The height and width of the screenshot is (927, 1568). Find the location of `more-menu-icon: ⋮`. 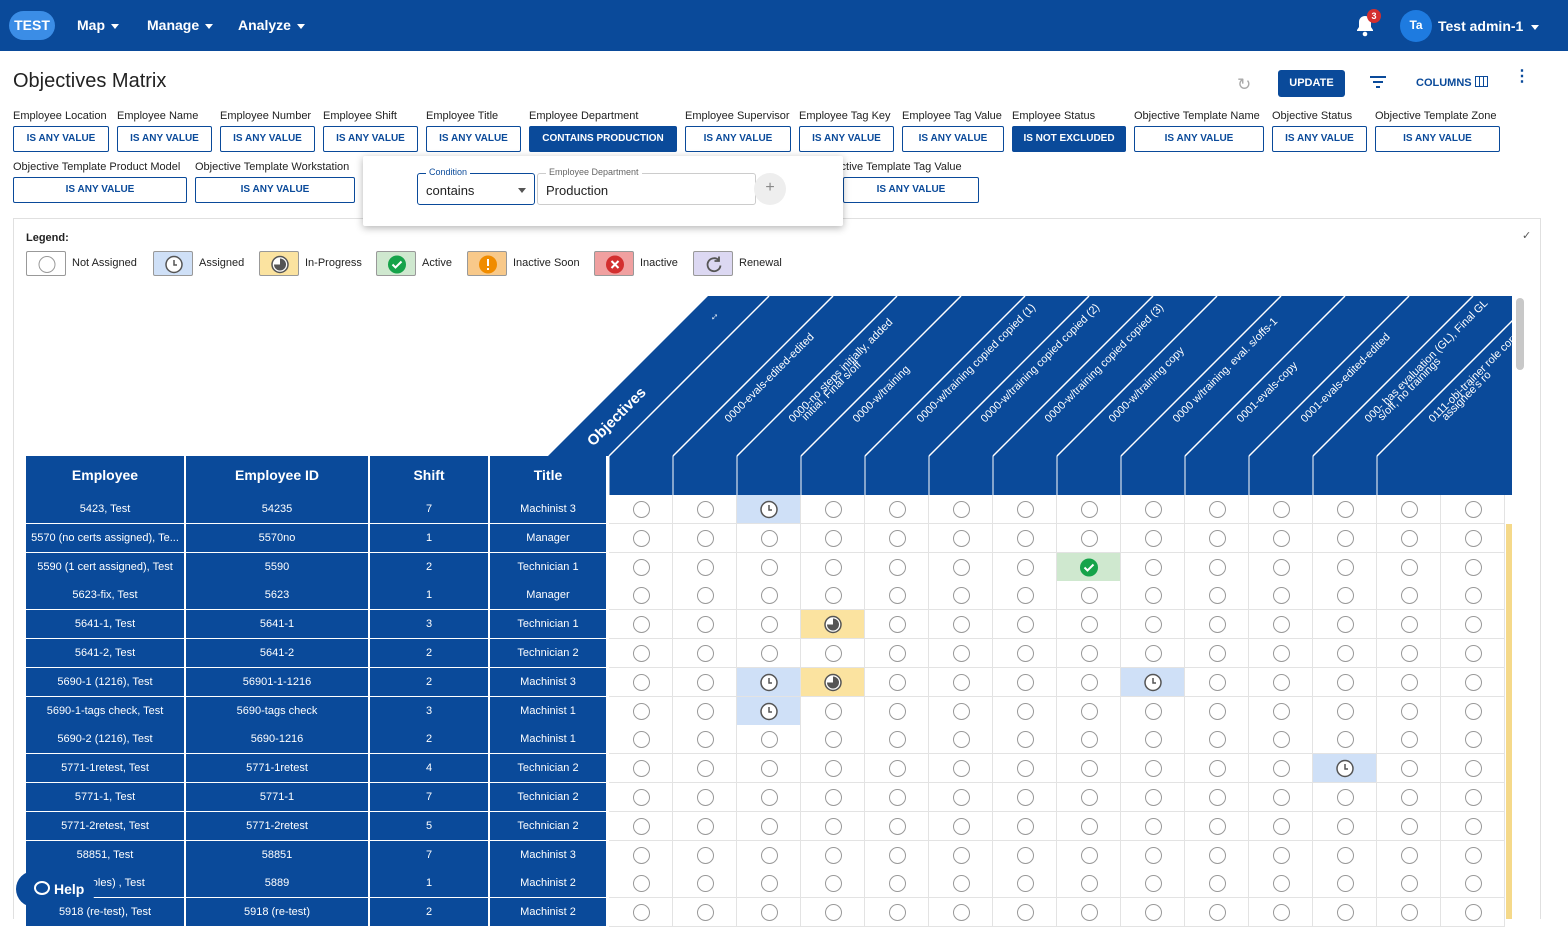

more-menu-icon: ⋮ is located at coordinates (1522, 76).